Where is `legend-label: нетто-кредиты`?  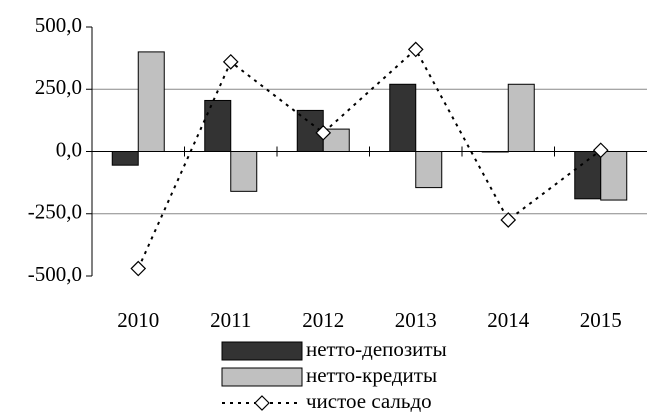
legend-label: нетто-кредиты is located at coordinates (371, 375).